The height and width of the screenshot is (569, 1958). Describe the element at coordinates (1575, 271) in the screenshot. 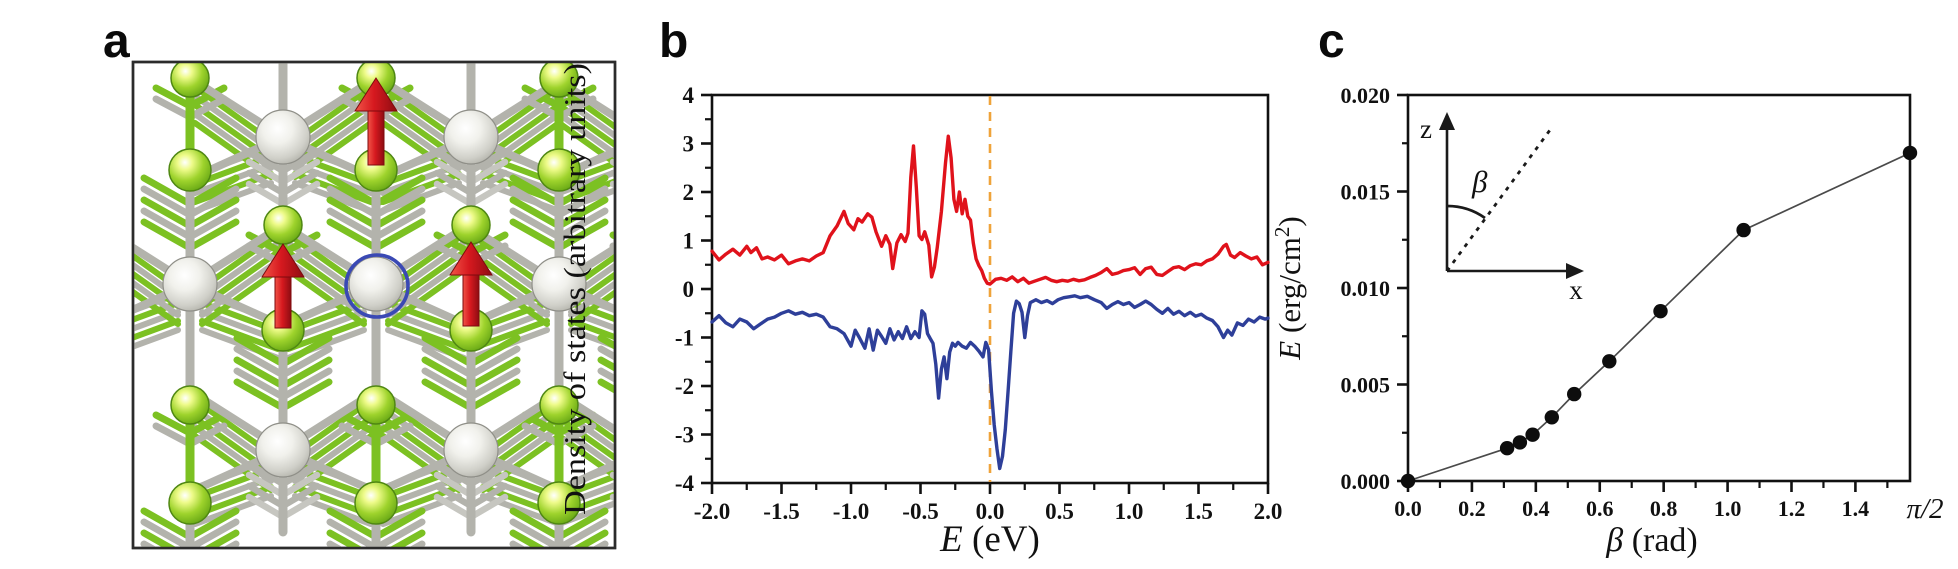

I see `inset-x-arrowhead-icon` at that location.